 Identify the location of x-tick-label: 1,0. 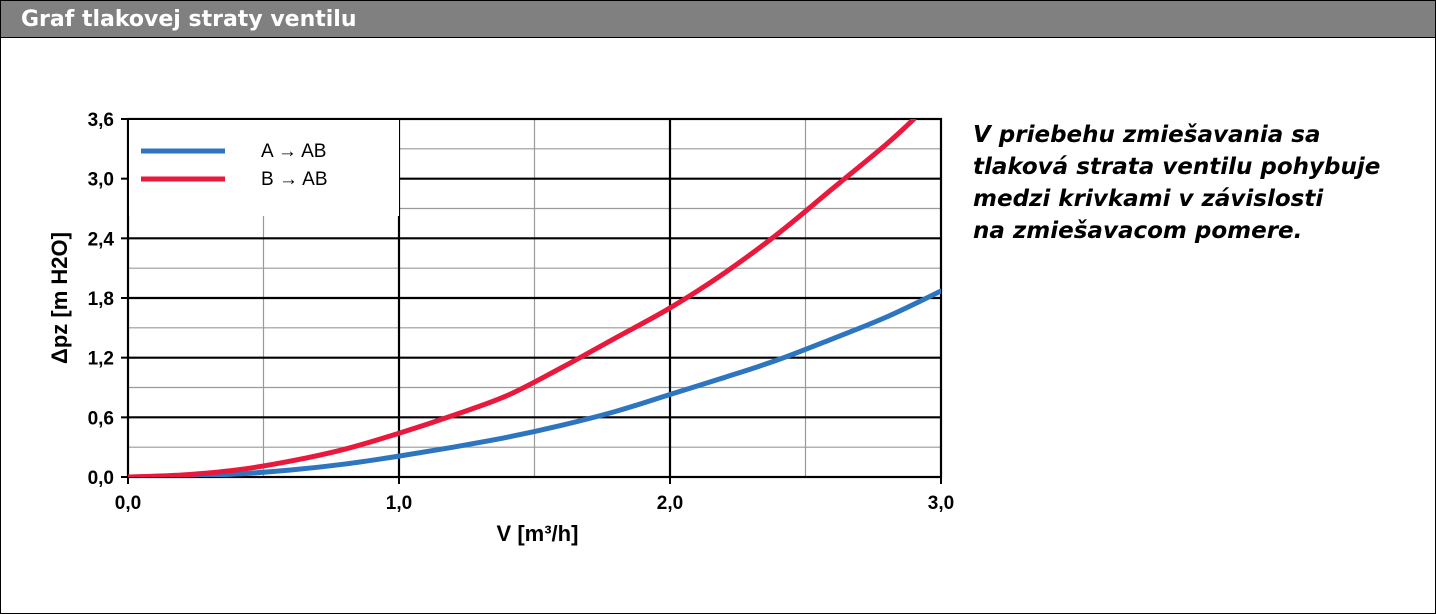
(399, 503).